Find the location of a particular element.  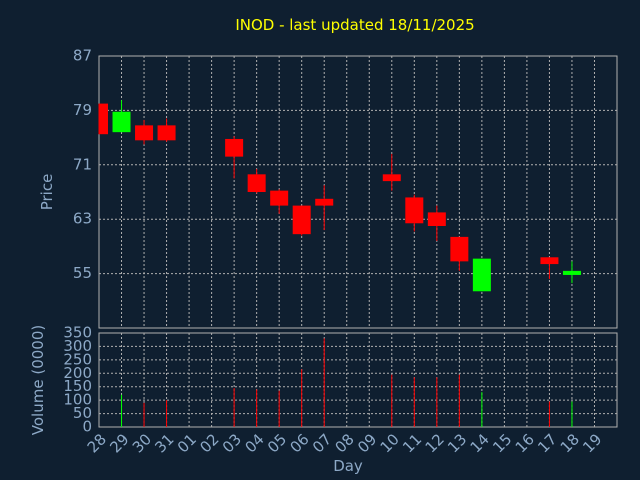

volume-tick-label: 200 is located at coordinates (77, 373).